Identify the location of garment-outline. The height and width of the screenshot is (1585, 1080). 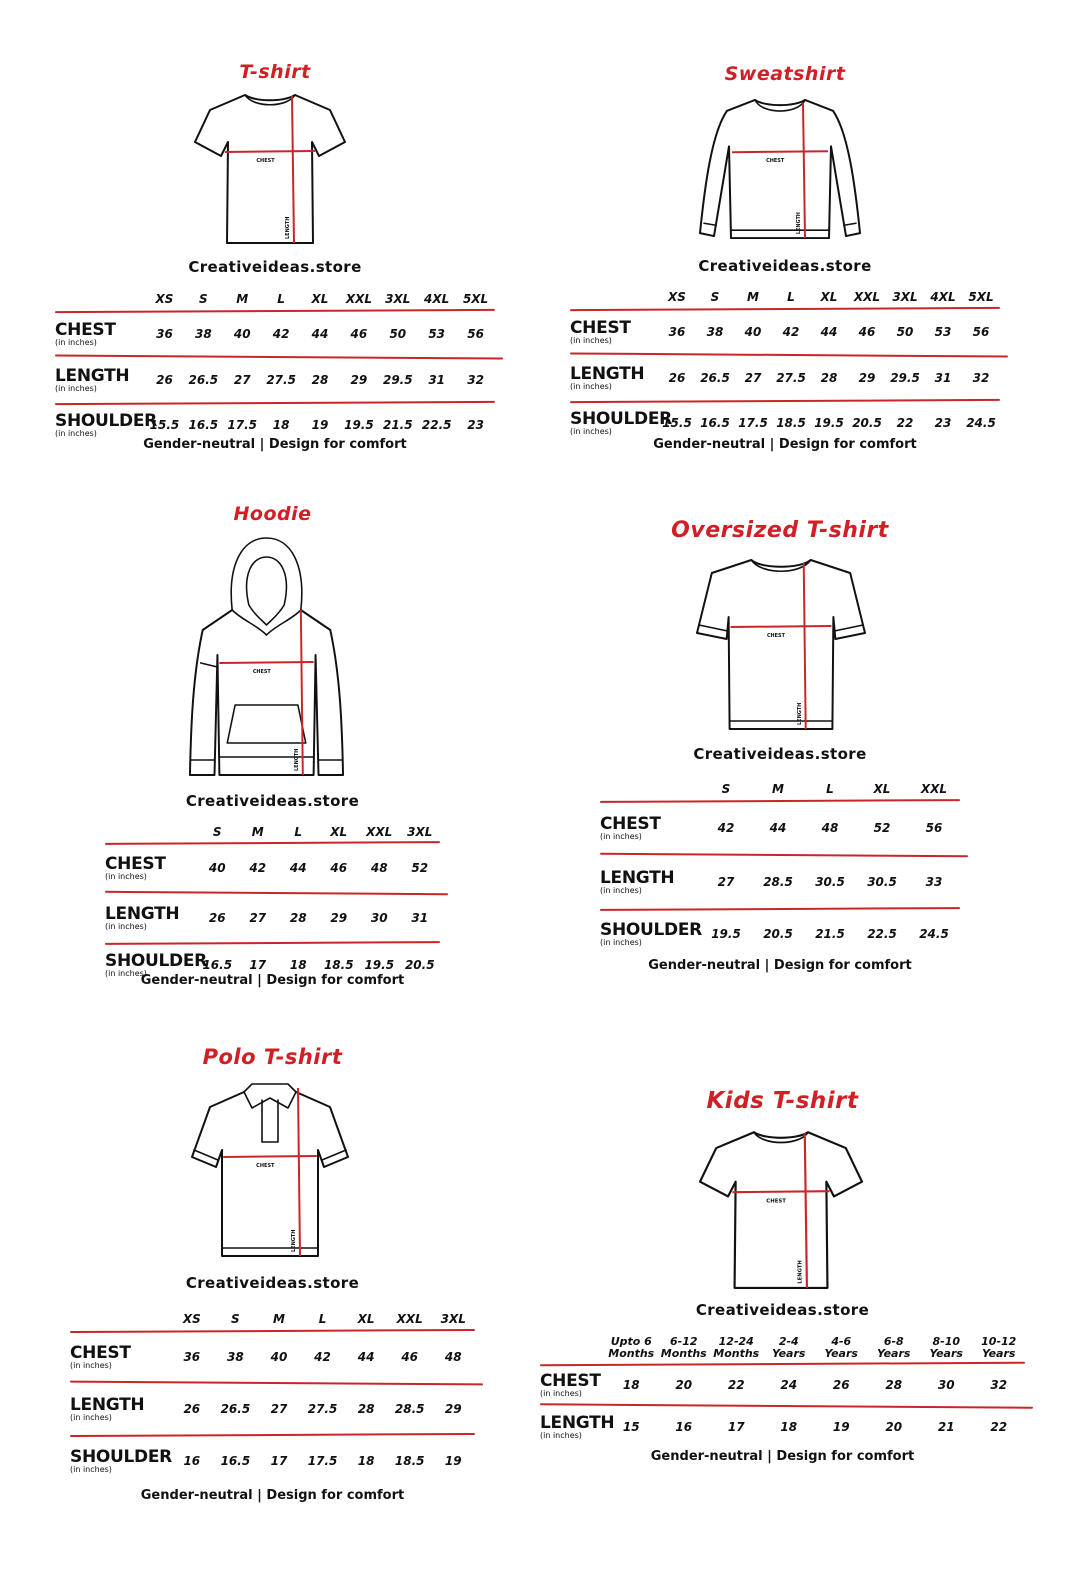
(780, 169).